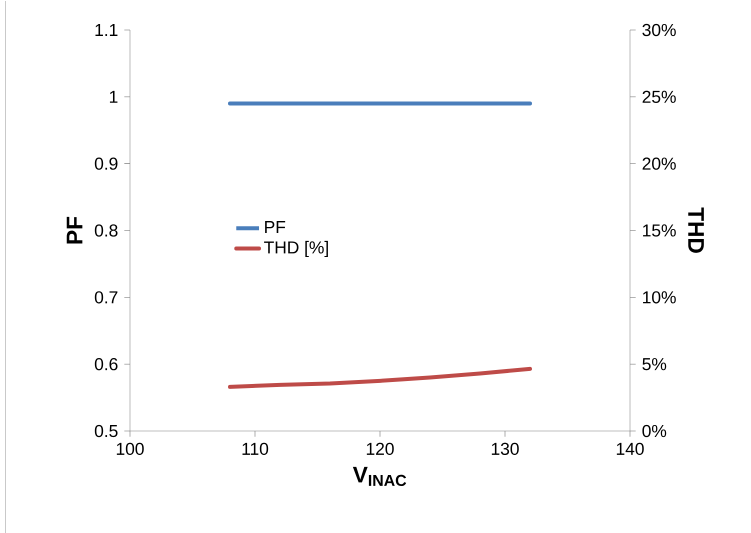  Describe the element at coordinates (114, 96) in the screenshot. I see `y-tick-label: 1` at that location.